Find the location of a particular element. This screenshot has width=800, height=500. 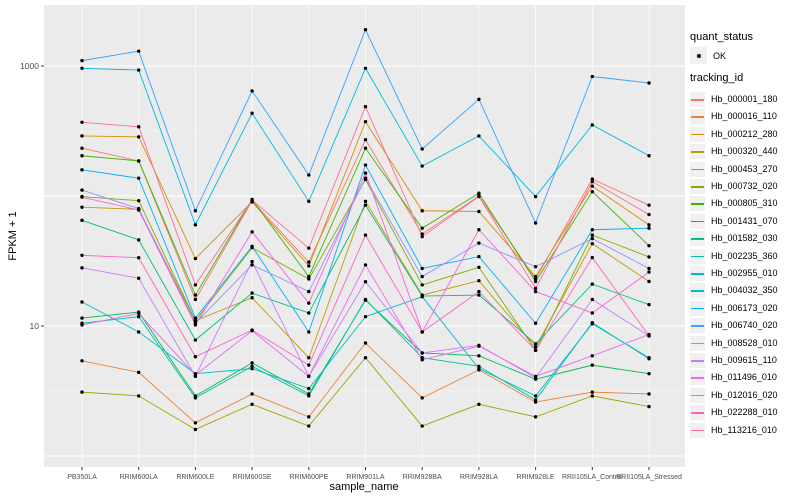

x-tick-label: RRIM600LE is located at coordinates (195, 477).